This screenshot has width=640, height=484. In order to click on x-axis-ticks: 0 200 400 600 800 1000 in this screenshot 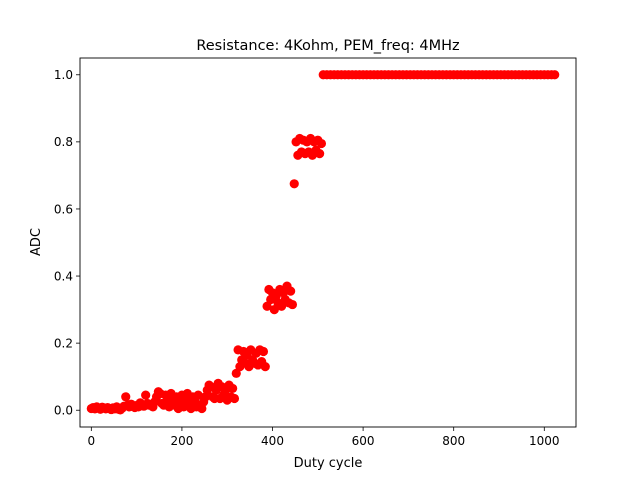, I will do `click(324, 437)`.